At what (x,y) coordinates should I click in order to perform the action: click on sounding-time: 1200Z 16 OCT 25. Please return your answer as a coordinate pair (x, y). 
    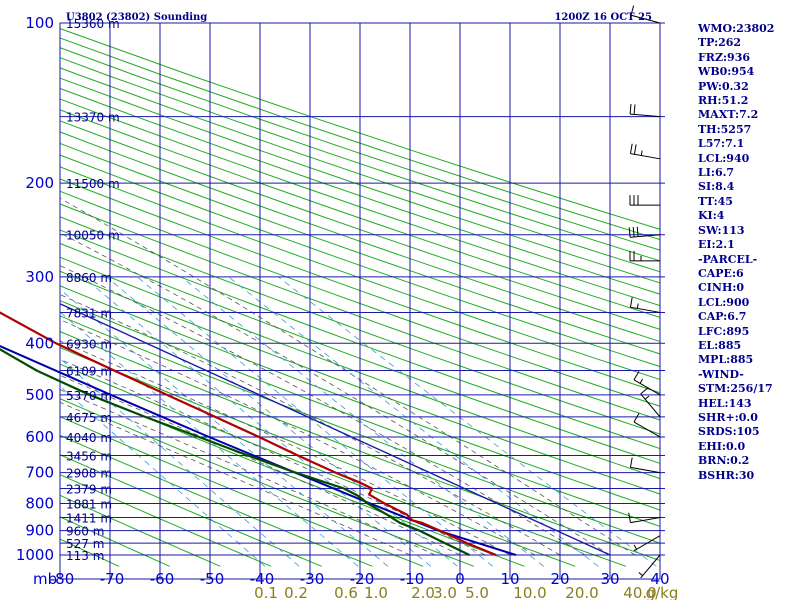
    Looking at the image, I should click on (603, 17).